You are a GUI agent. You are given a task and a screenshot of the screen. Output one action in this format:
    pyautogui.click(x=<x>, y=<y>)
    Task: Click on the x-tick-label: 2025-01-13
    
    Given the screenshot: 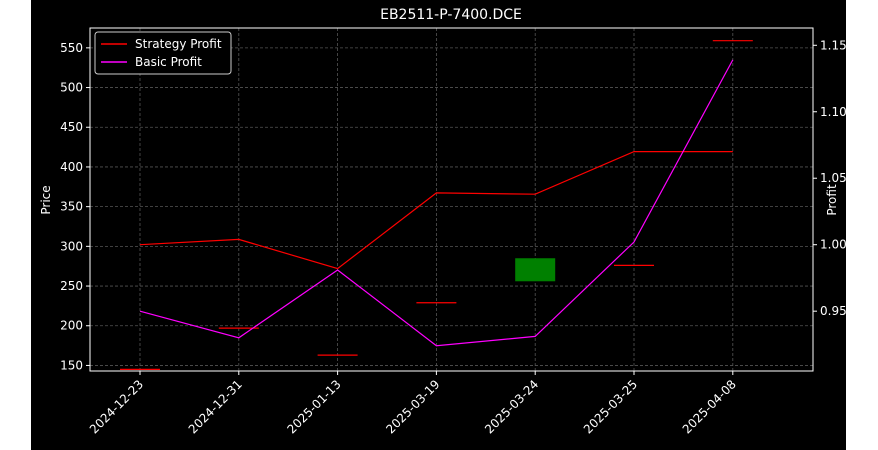 What is the action you would take?
    pyautogui.click(x=314, y=406)
    